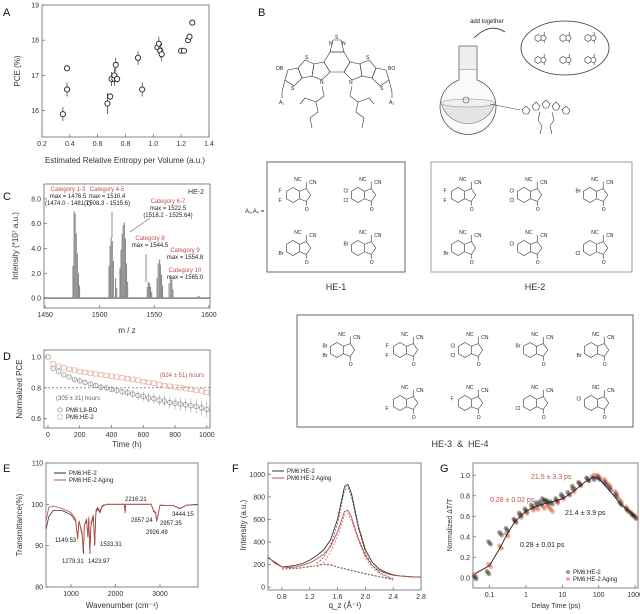 This screenshot has width=640, height=614. I want to click on f-ylabel: Intensity (a.u.), so click(243, 524).